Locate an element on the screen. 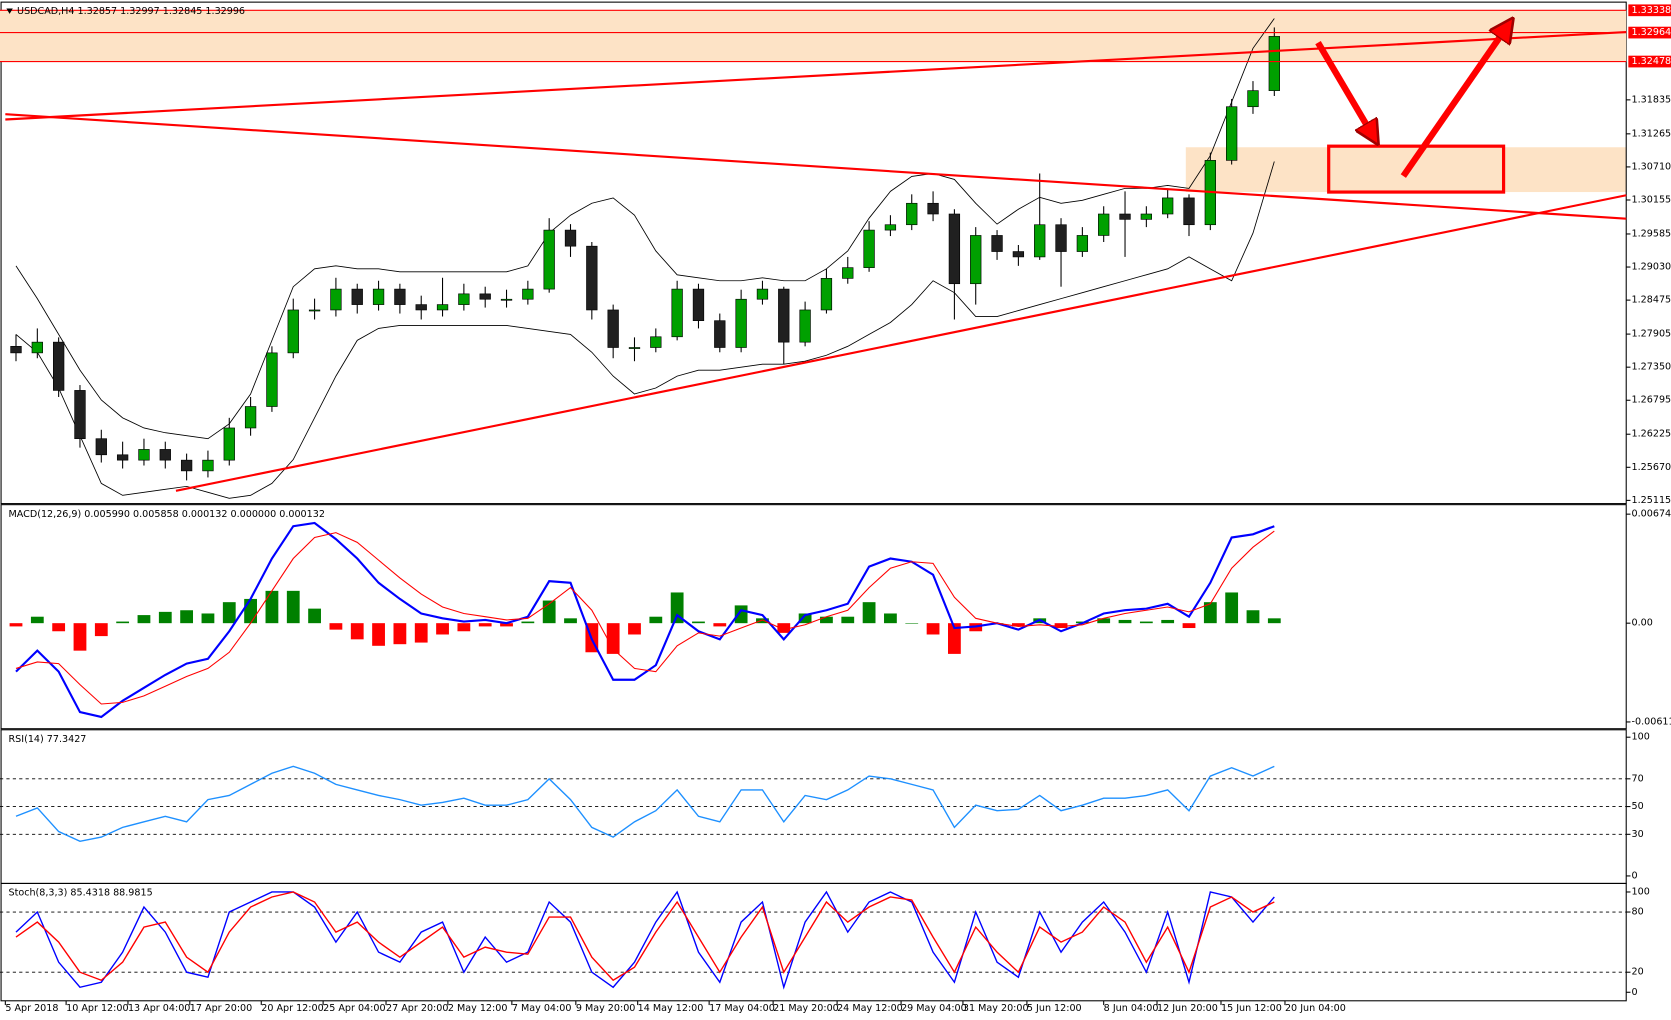  y-tick-label: 1.27905 is located at coordinates (1651, 334).